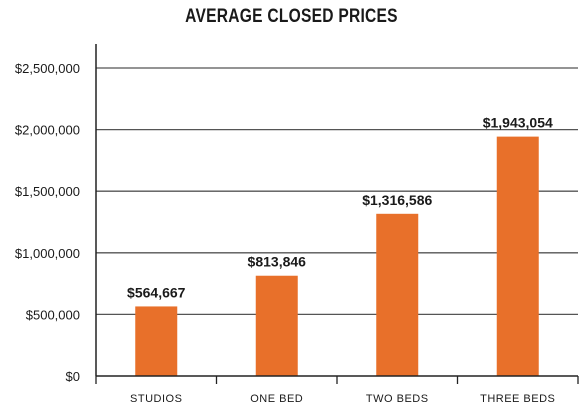 The width and height of the screenshot is (583, 414). What do you see at coordinates (156, 399) in the screenshot?
I see `x-tick-label: STUDIOS` at bounding box center [156, 399].